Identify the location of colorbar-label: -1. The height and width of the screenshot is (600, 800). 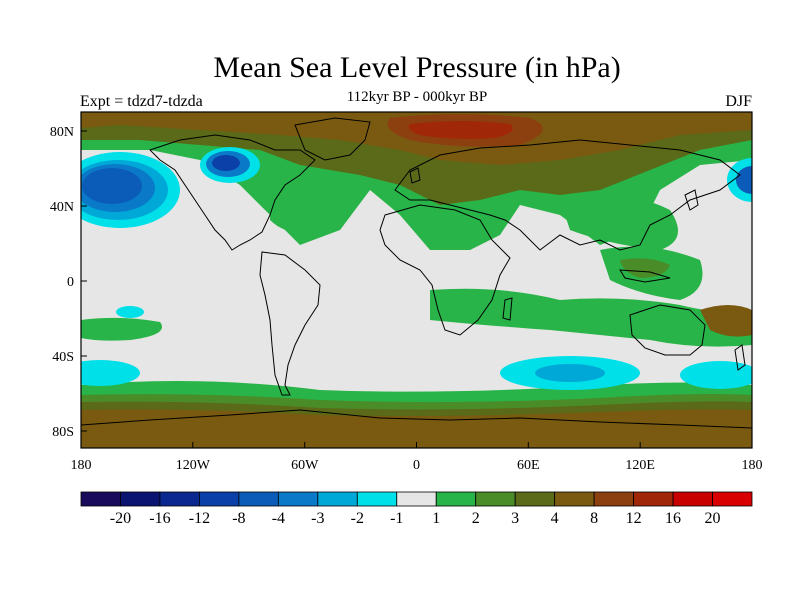
(396, 518).